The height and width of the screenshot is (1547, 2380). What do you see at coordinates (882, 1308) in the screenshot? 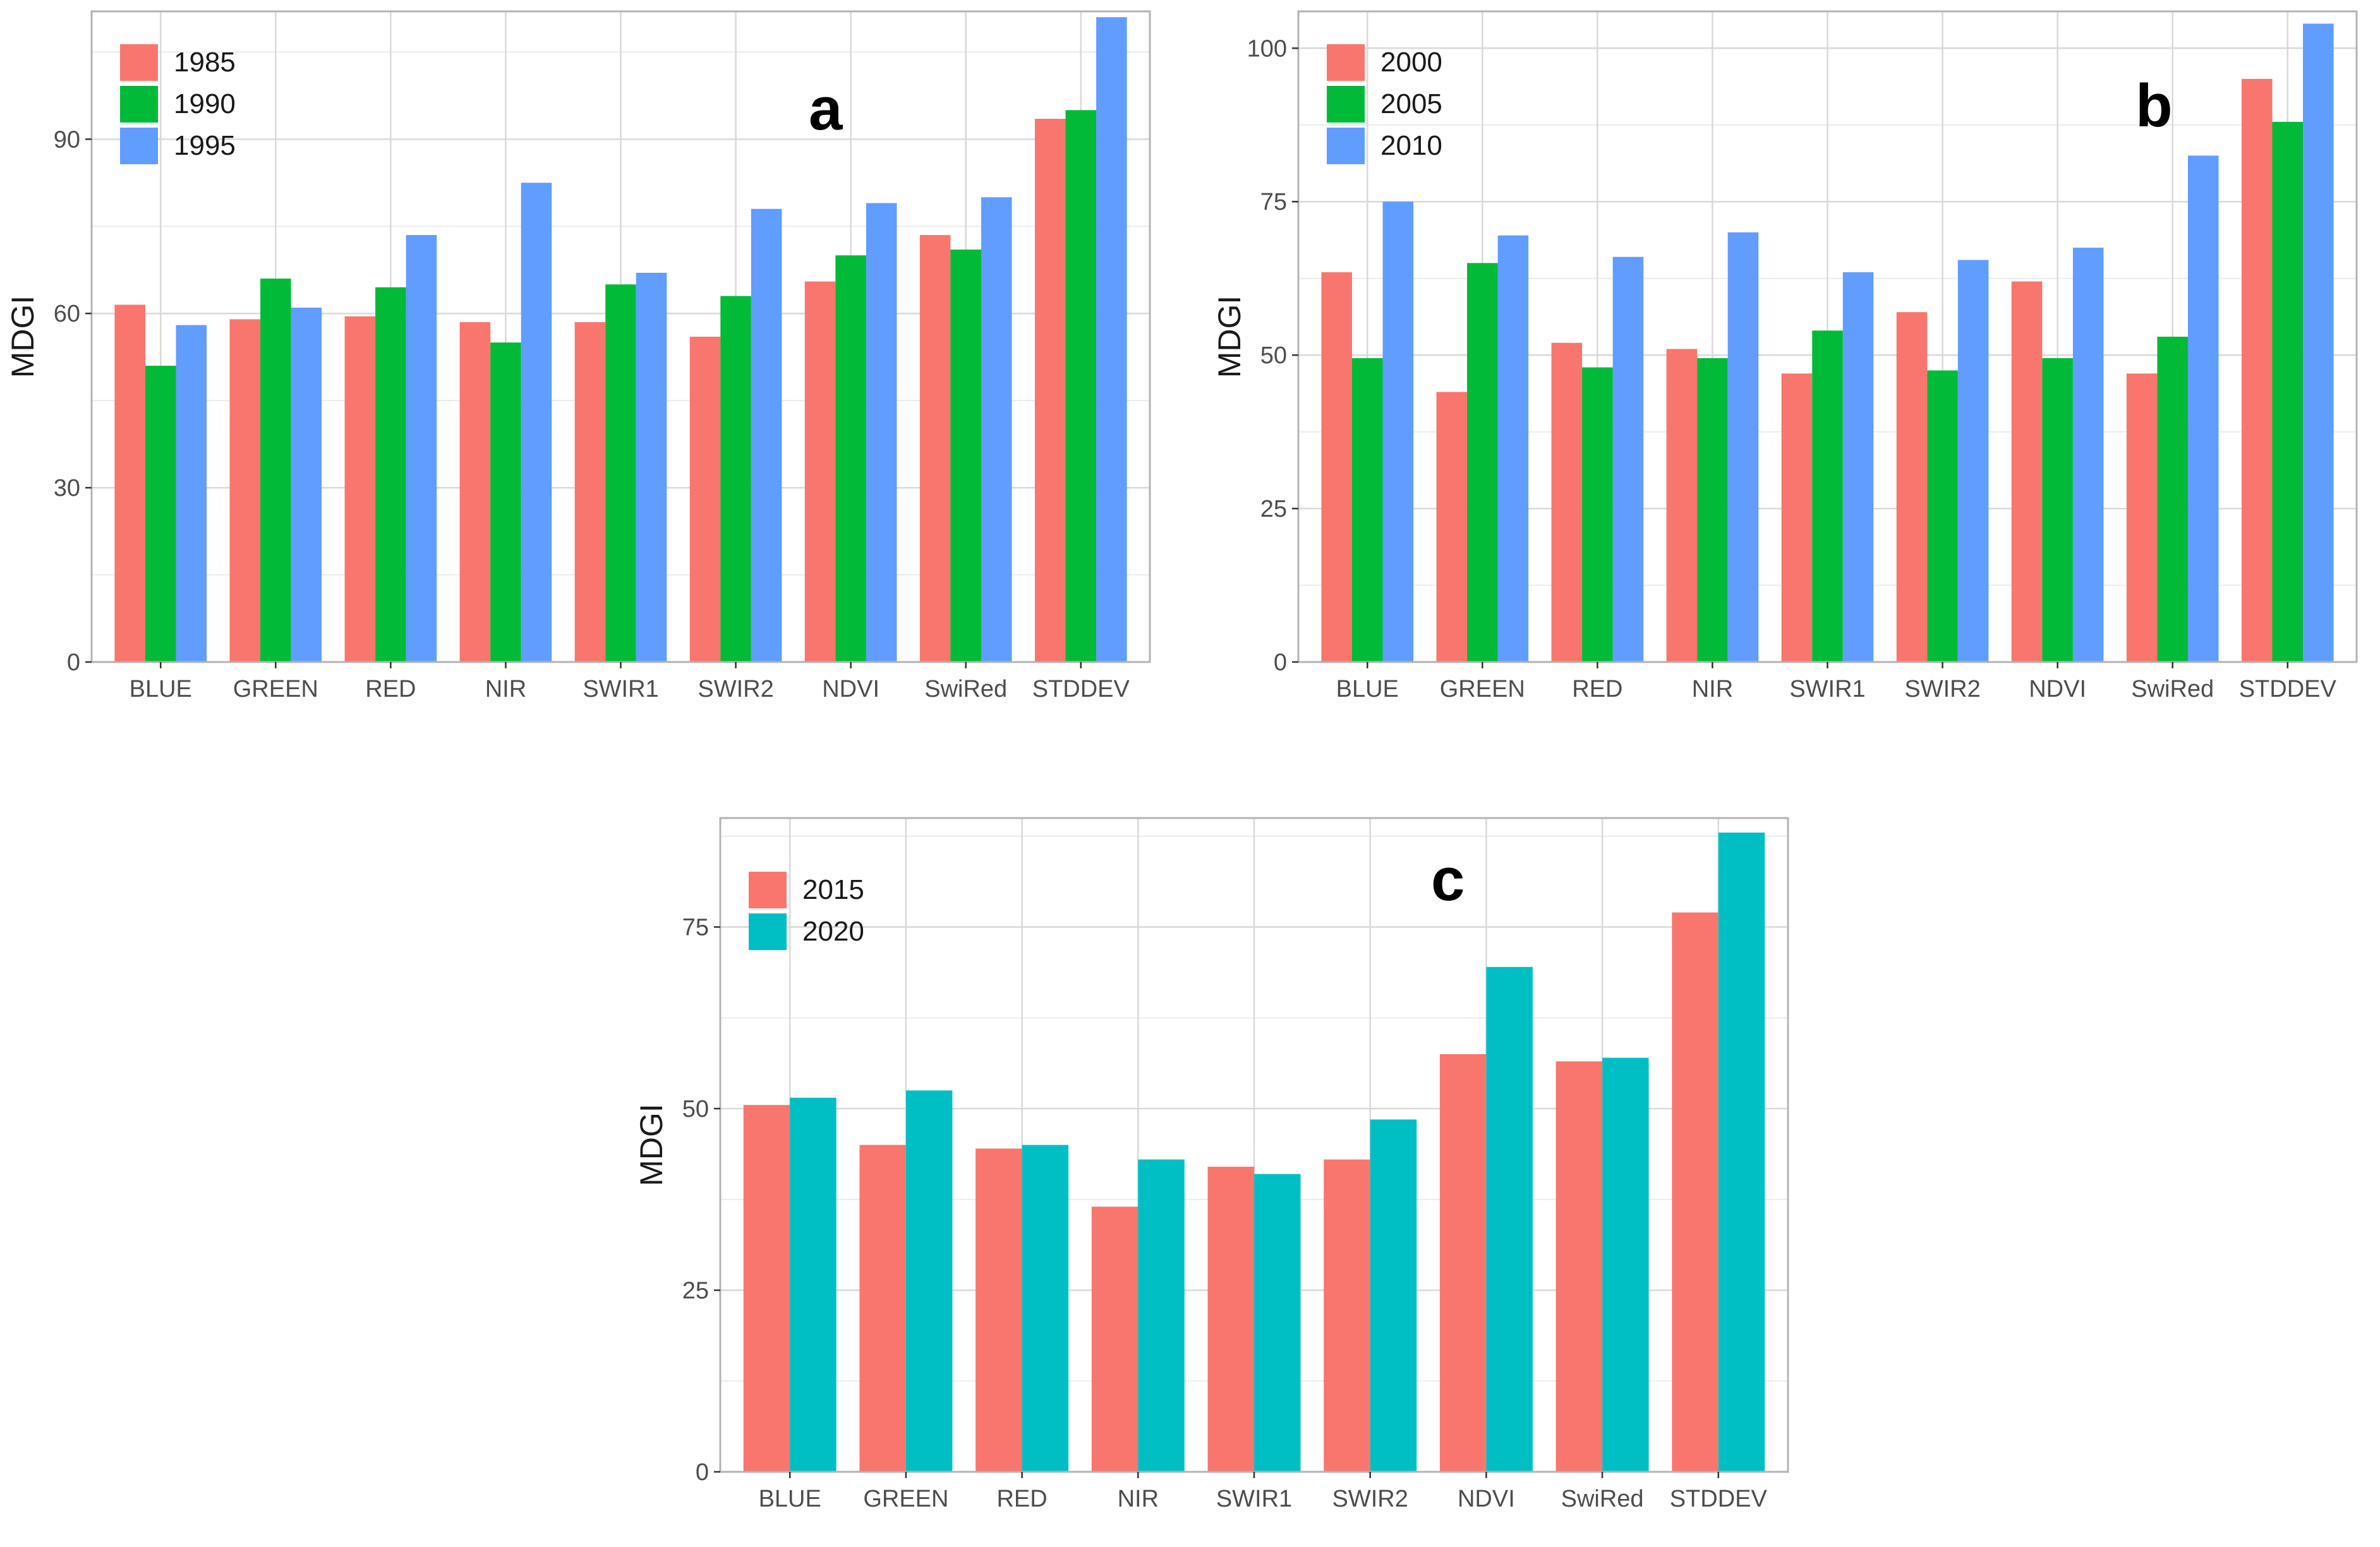
I see `chart-c-bar-2015-green` at bounding box center [882, 1308].